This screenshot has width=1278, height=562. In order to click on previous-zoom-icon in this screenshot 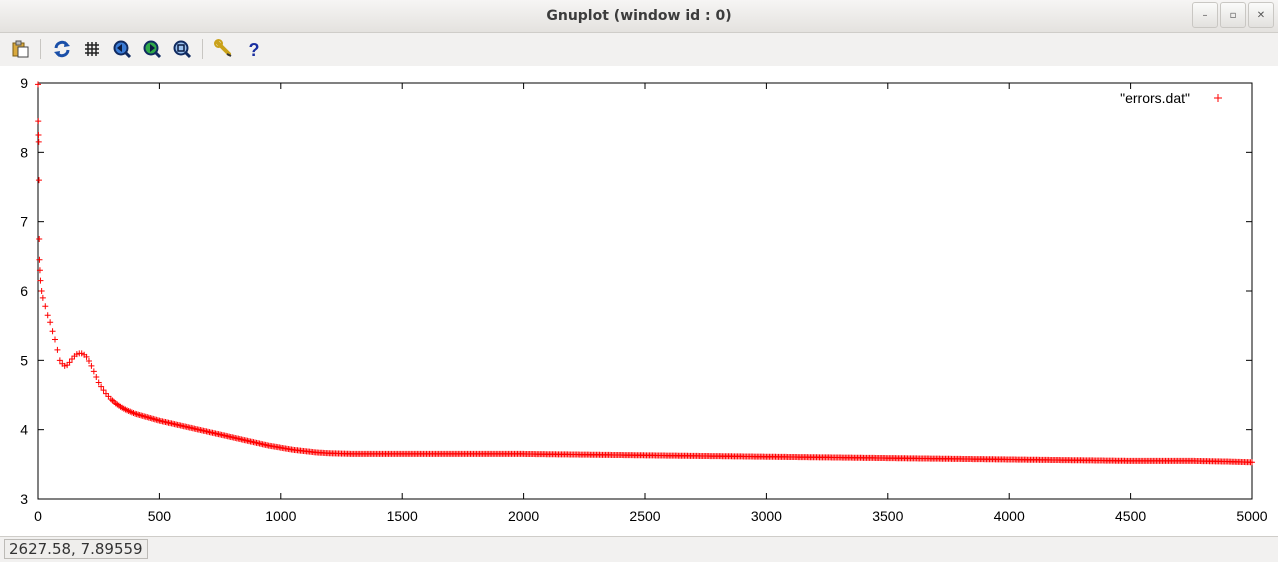, I will do `click(122, 49)`.